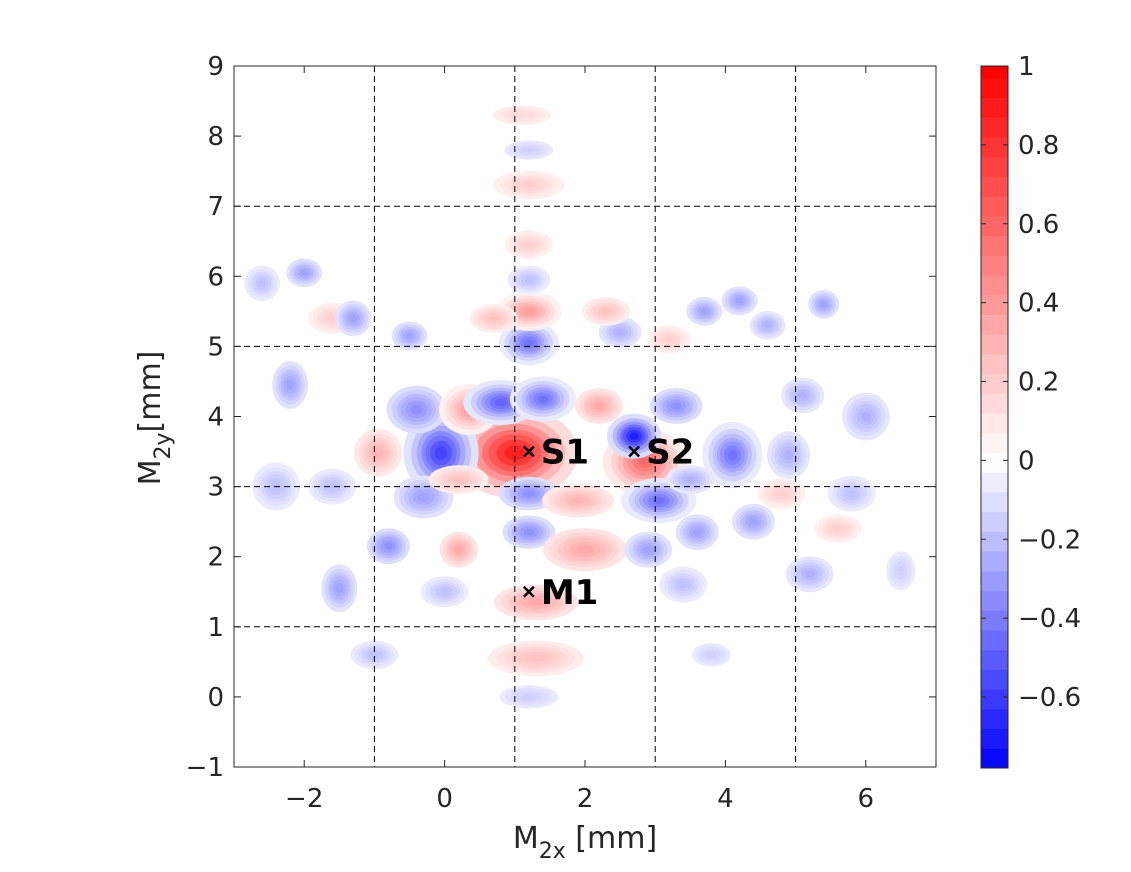  I want to click on colorbar-tick-label: 0.8, so click(1038, 146).